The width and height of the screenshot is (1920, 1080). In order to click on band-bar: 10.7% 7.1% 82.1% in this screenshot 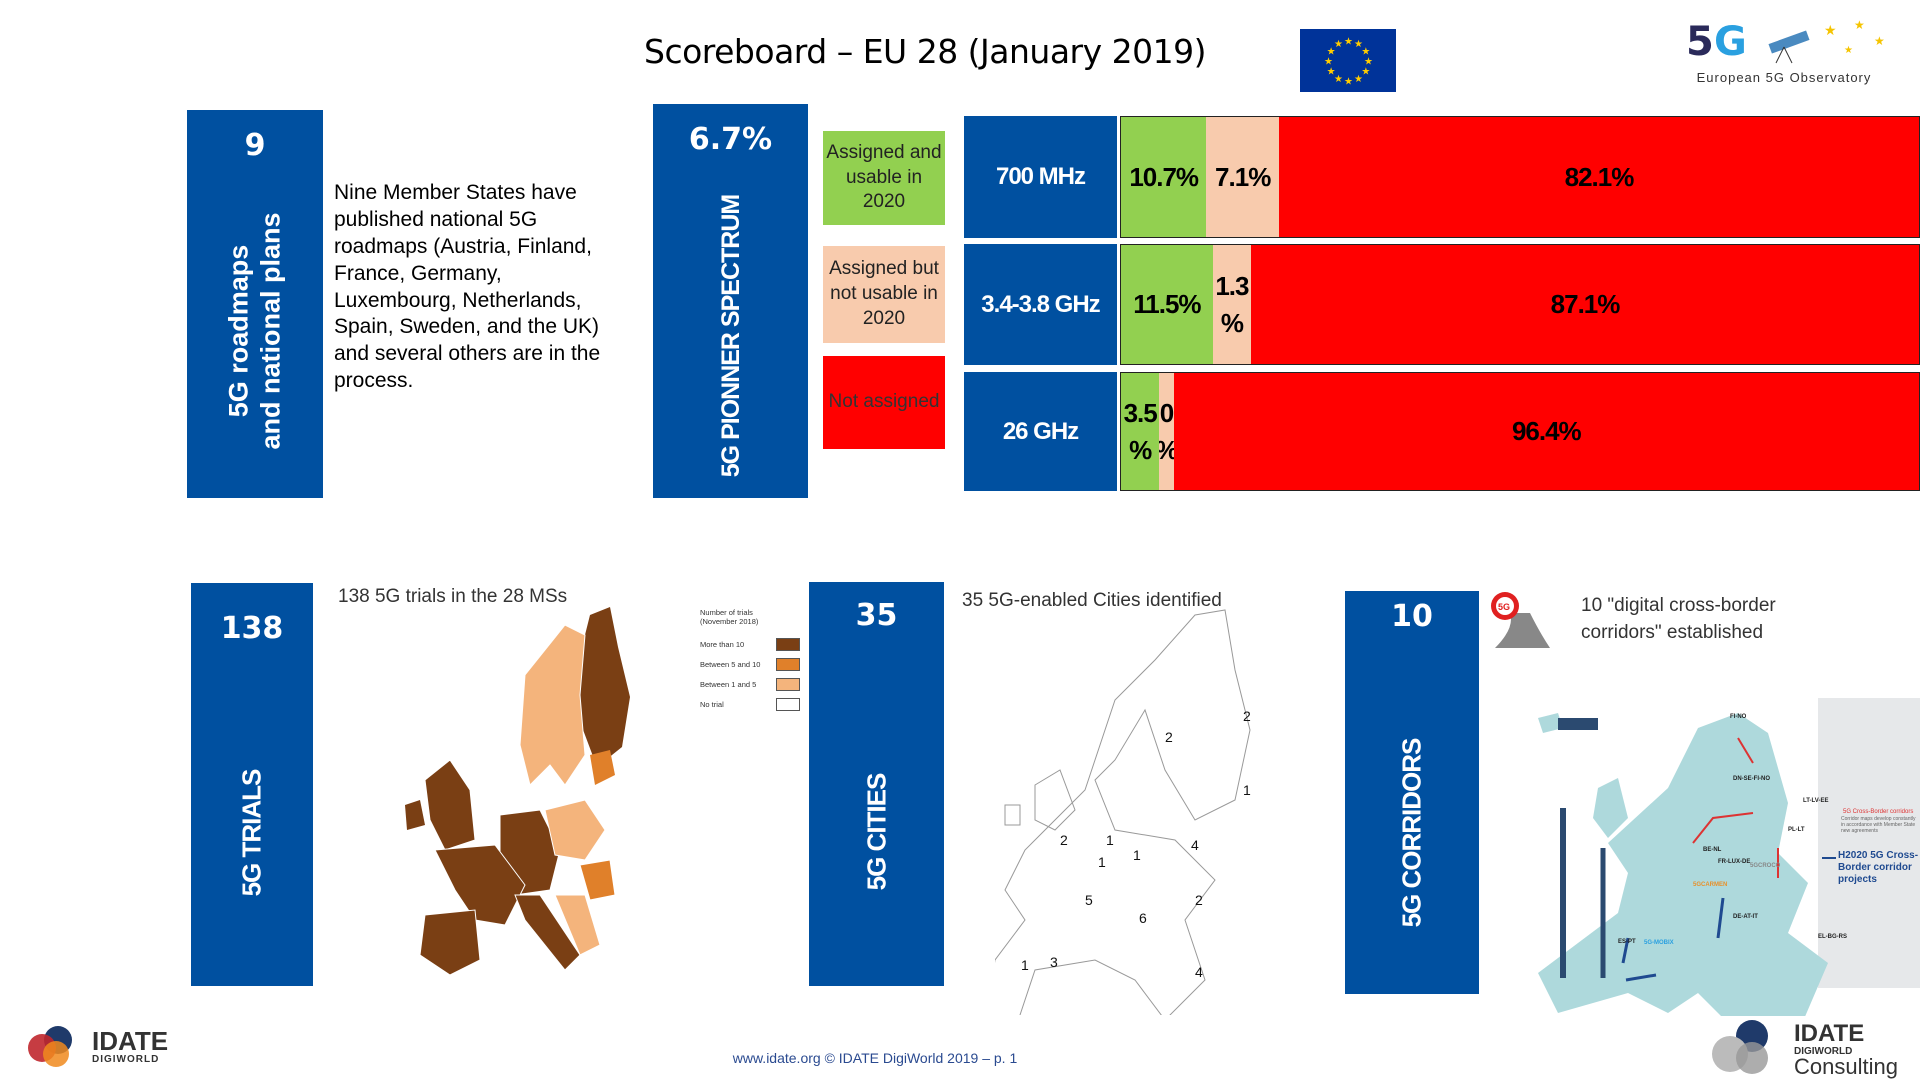, I will do `click(1520, 177)`.